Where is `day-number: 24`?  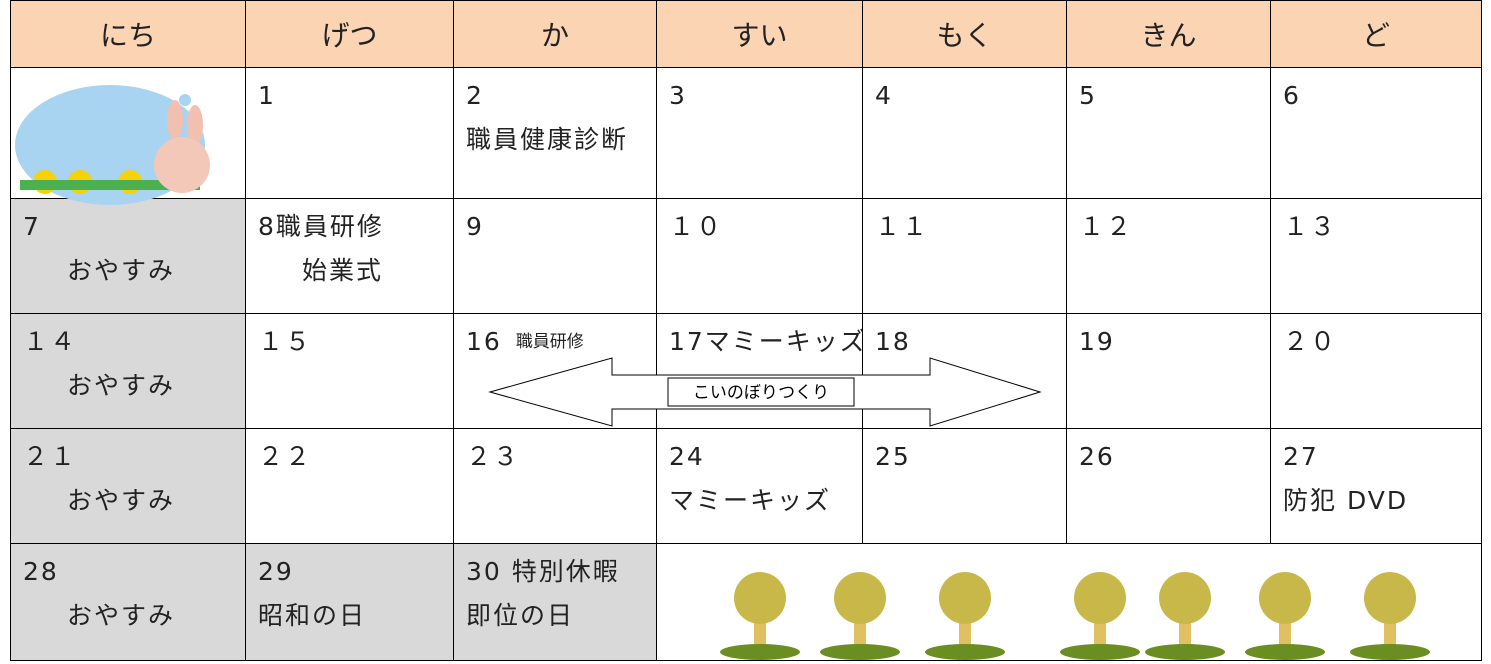
day-number: 24 is located at coordinates (687, 456).